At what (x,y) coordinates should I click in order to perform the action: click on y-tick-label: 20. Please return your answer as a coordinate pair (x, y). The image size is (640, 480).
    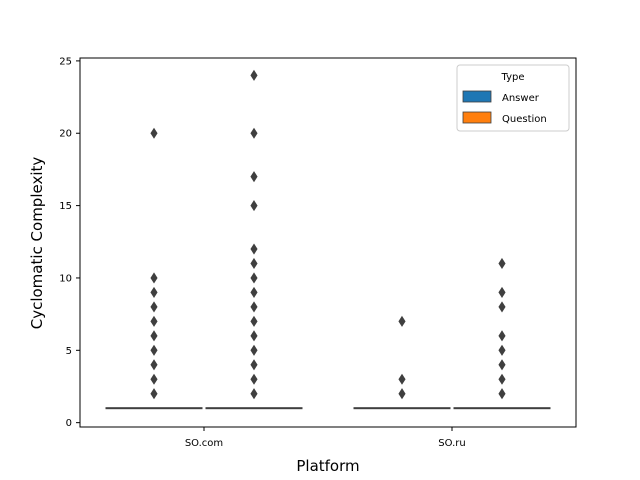
    Looking at the image, I should click on (65, 134).